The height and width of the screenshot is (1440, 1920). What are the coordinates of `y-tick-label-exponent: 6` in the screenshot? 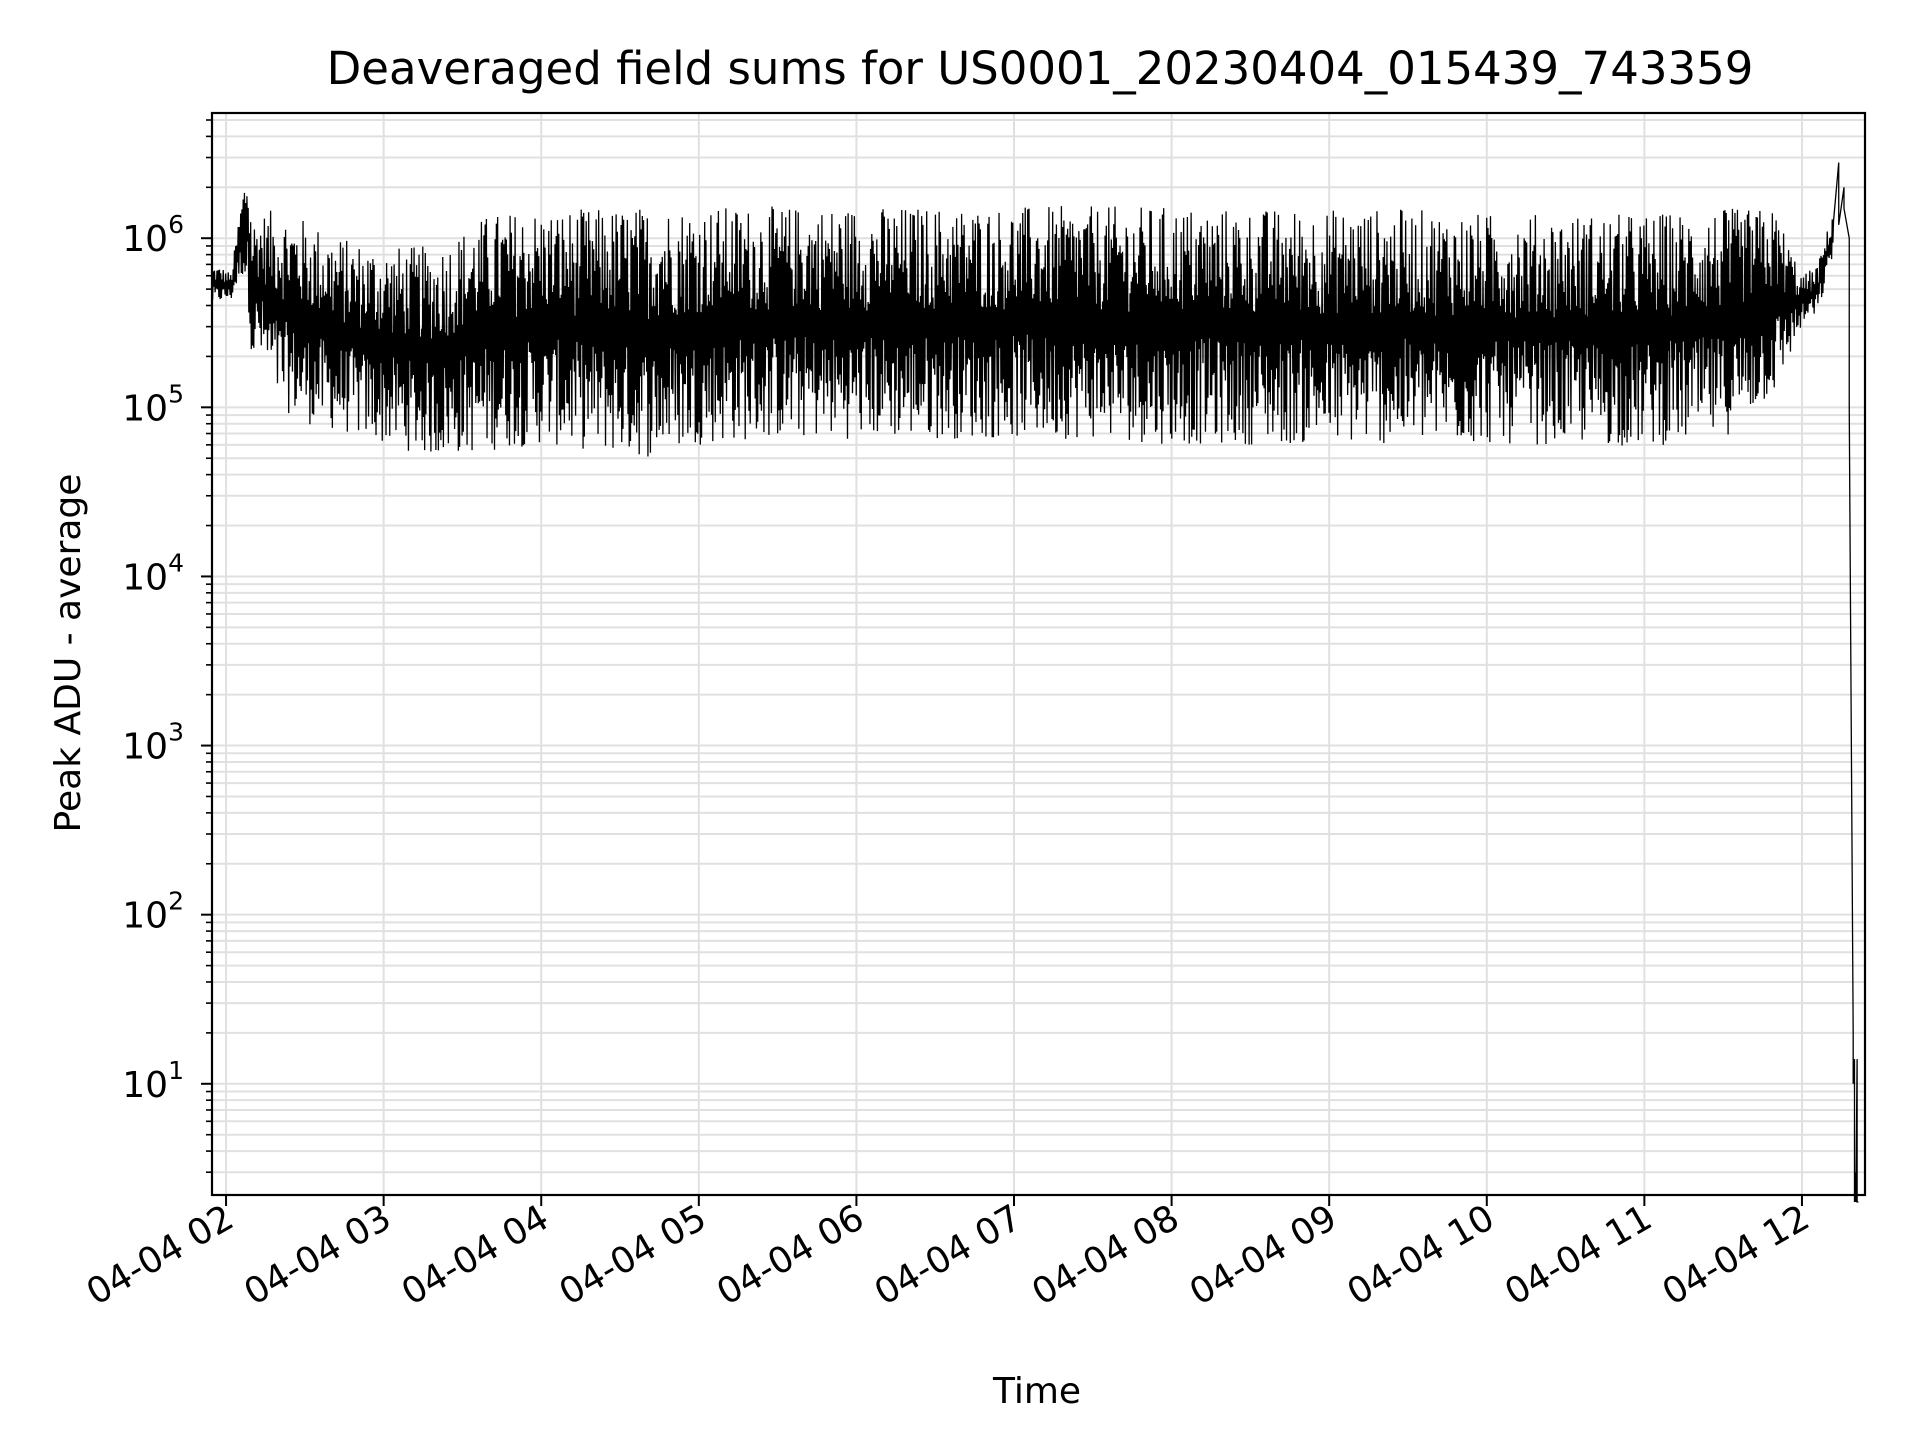 It's located at (176, 224).